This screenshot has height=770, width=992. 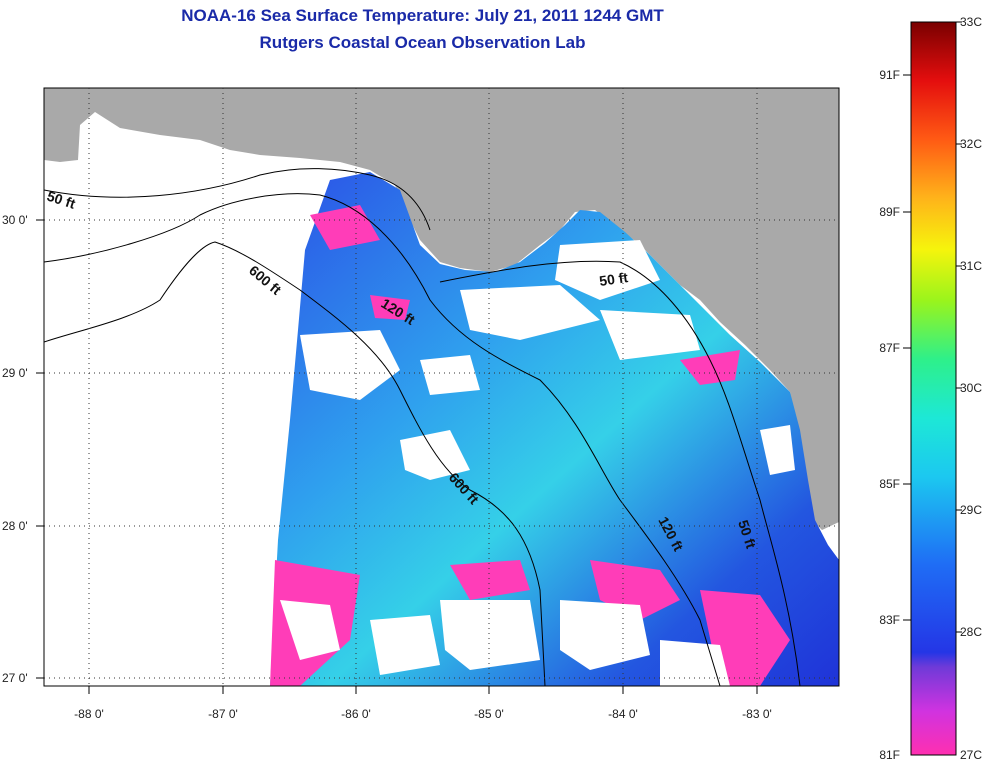 I want to click on colorbar-f-label: 89F, so click(x=889, y=212).